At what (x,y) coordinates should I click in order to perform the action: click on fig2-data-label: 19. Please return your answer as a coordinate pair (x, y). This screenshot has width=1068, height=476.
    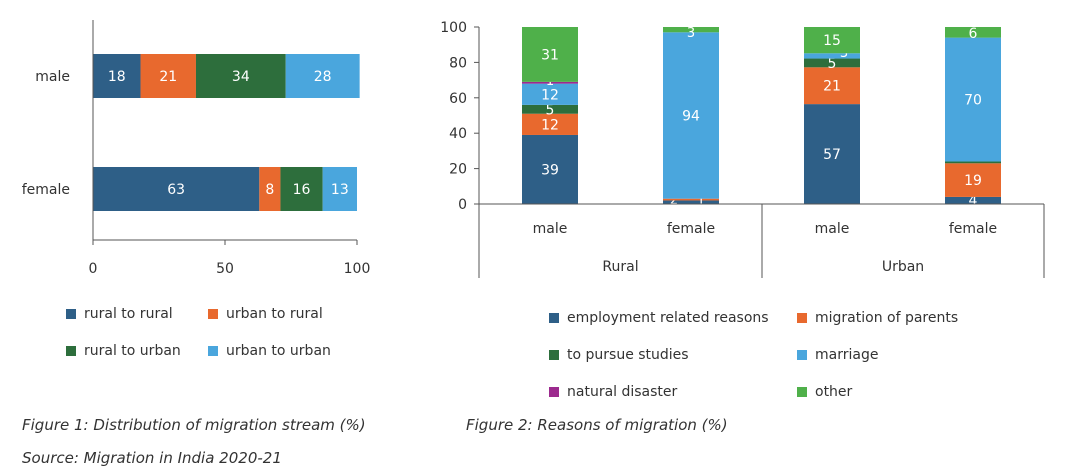
    Looking at the image, I should click on (973, 181).